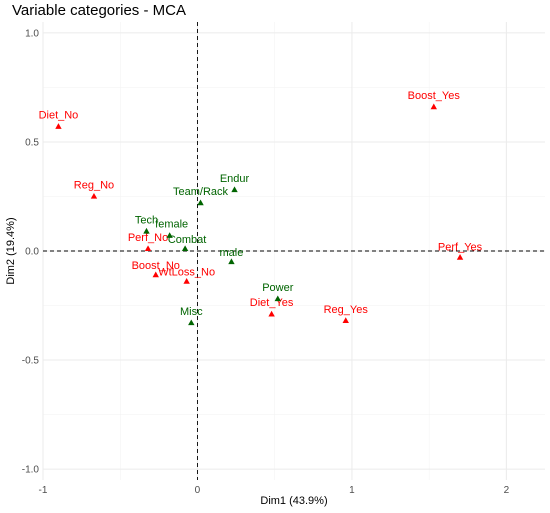  Describe the element at coordinates (171, 225) in the screenshot. I see `data-point-label: female` at that location.